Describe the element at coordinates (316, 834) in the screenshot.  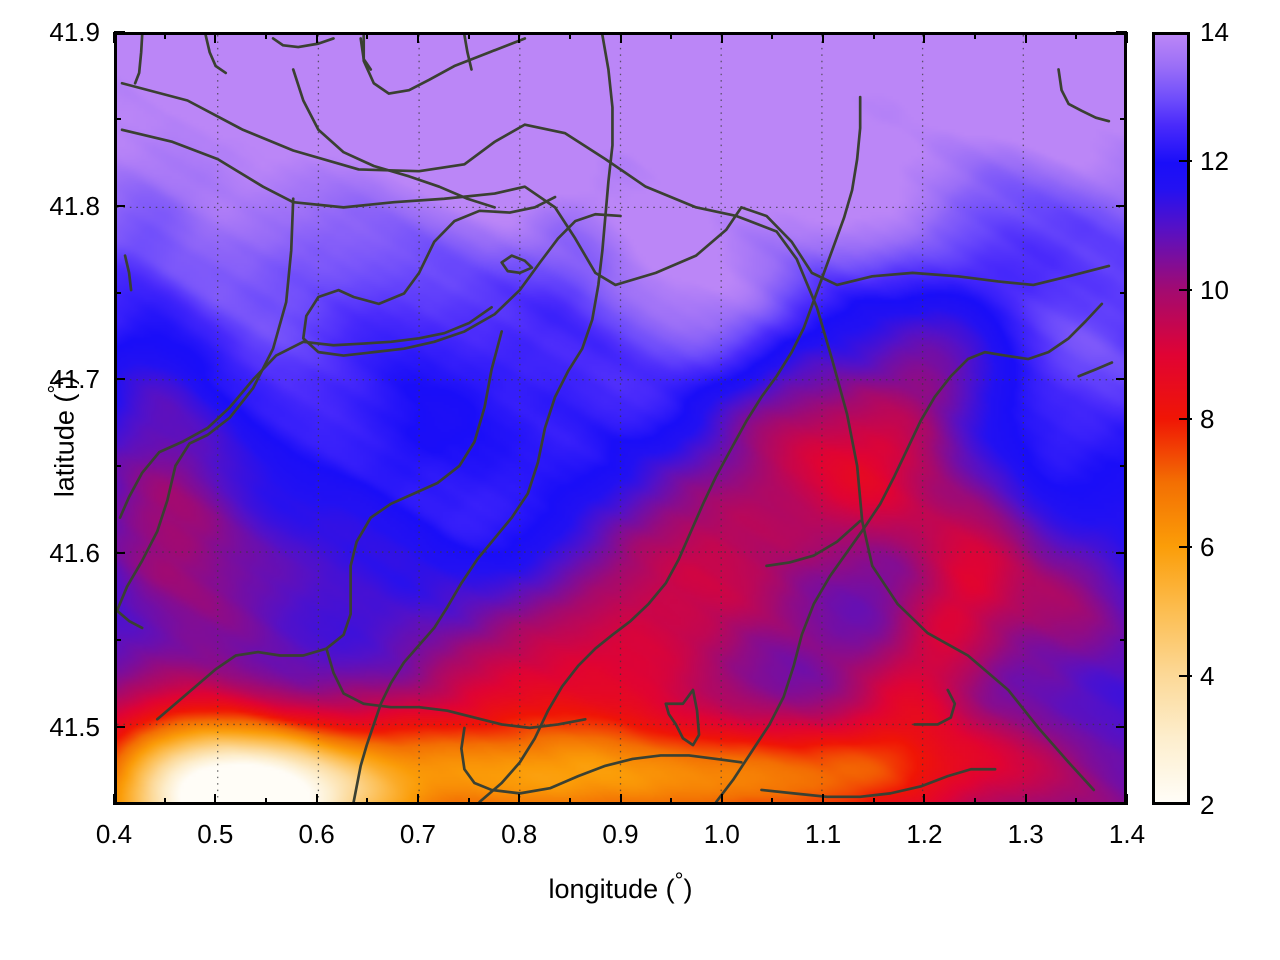
I see `x-tick-label: 0.6` at that location.